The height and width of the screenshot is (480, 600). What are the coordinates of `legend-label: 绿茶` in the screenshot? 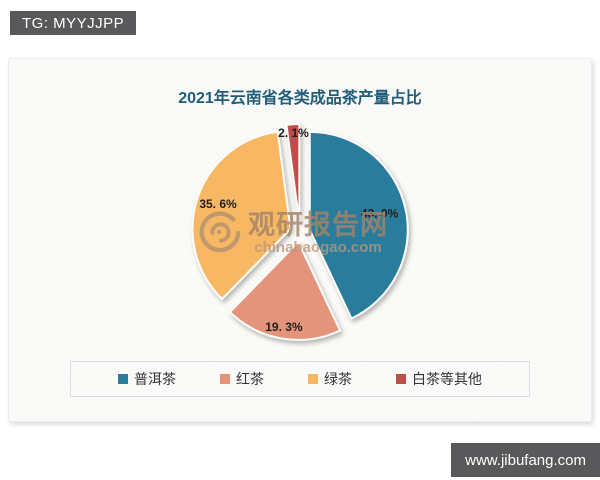 It's located at (338, 379).